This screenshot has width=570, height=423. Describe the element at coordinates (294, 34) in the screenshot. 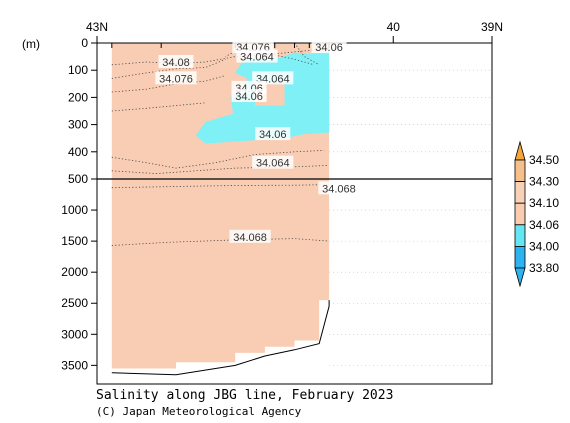

I see `x-axis-ticks: 43N 40 39N` at that location.